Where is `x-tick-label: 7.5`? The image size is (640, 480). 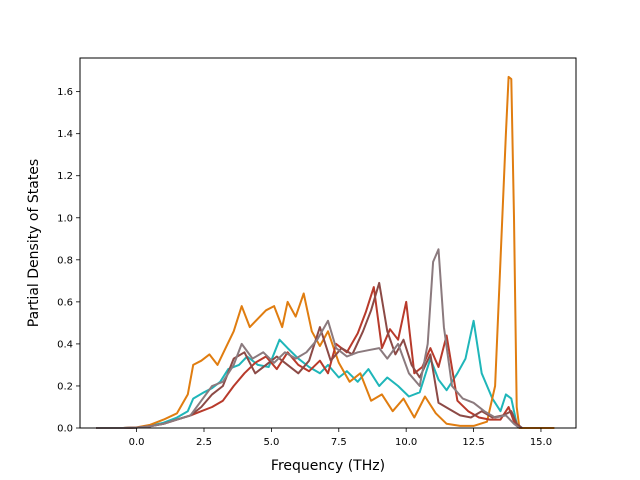 x-tick-label: 7.5 is located at coordinates (339, 442).